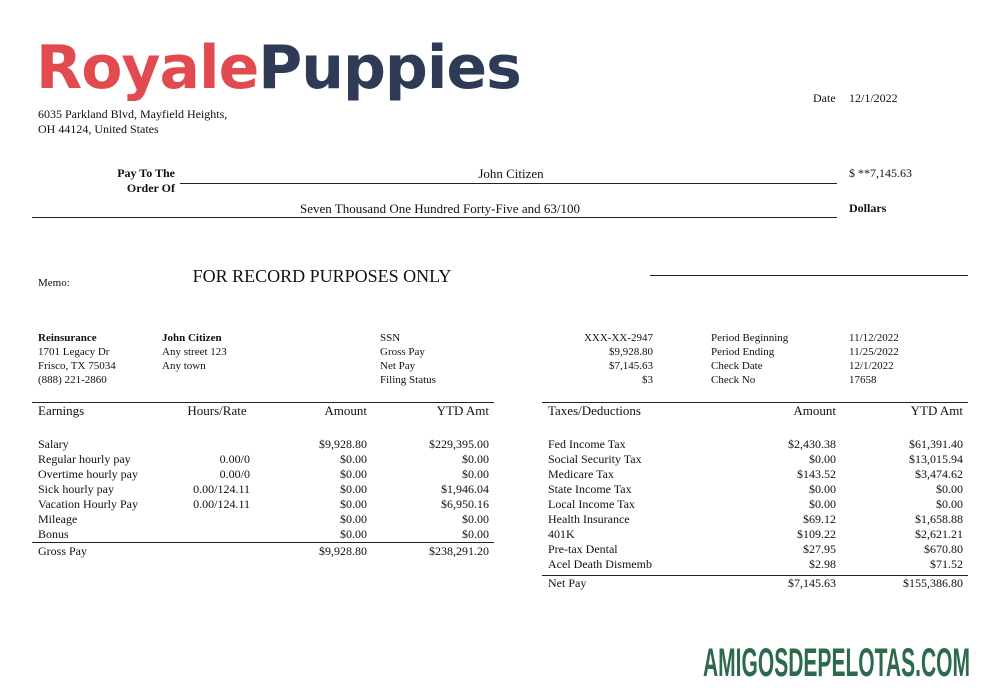 The width and height of the screenshot is (990, 696). What do you see at coordinates (595, 459) in the screenshot?
I see `tax-cell: Social Security Tax` at bounding box center [595, 459].